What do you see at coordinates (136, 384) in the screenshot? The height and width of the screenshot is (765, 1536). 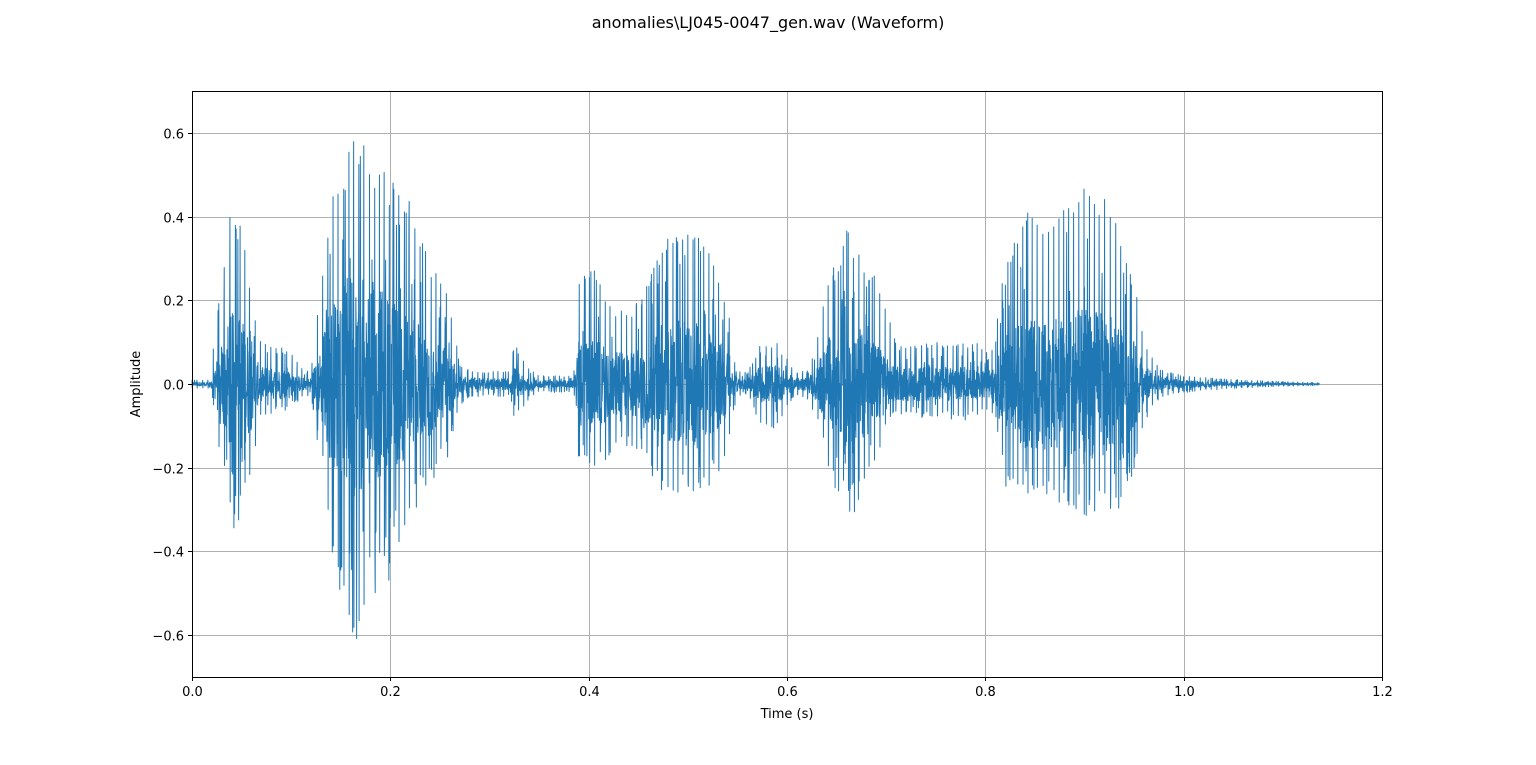 I see `y-axis-label: Amplitude` at bounding box center [136, 384].